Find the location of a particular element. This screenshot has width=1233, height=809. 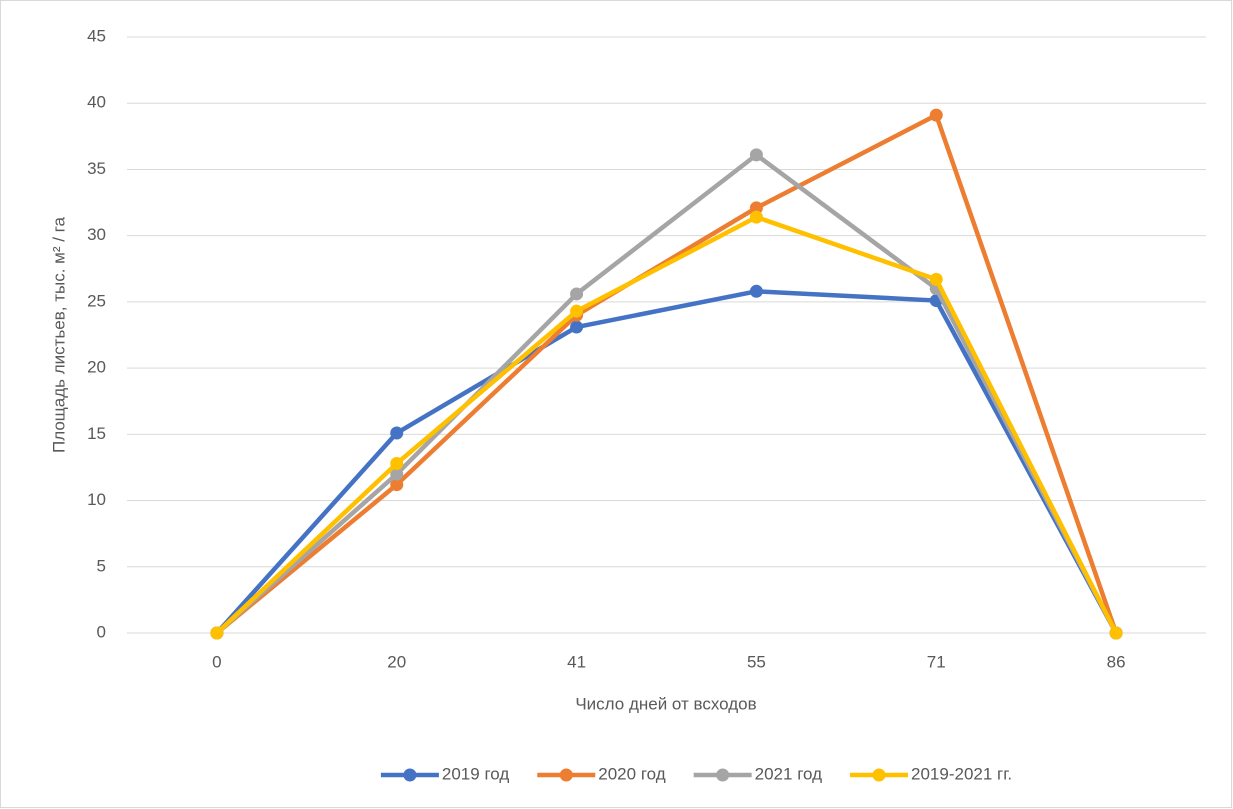

legend-label: 2021 год is located at coordinates (788, 773).